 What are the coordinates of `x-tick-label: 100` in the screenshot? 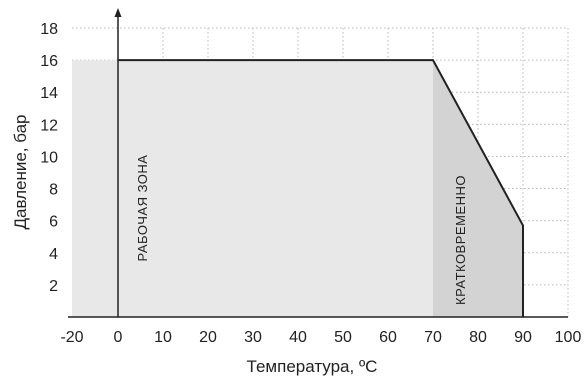 It's located at (568, 337).